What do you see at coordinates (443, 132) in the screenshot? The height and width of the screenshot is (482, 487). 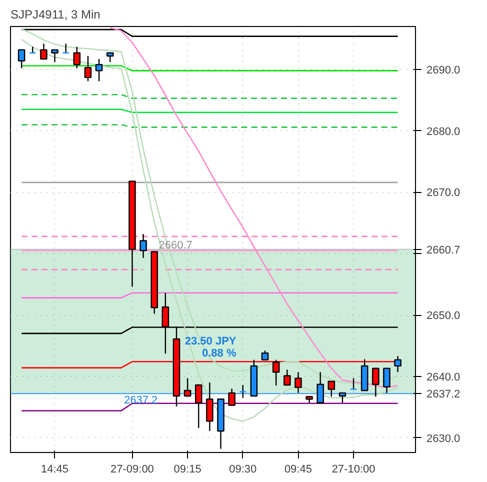 I see `y-tick-label: 2680.0` at bounding box center [443, 132].